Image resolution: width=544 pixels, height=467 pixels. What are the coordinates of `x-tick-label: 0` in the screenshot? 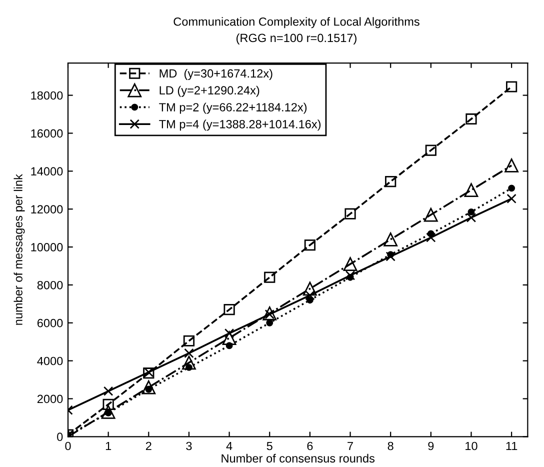 It's located at (68, 446).